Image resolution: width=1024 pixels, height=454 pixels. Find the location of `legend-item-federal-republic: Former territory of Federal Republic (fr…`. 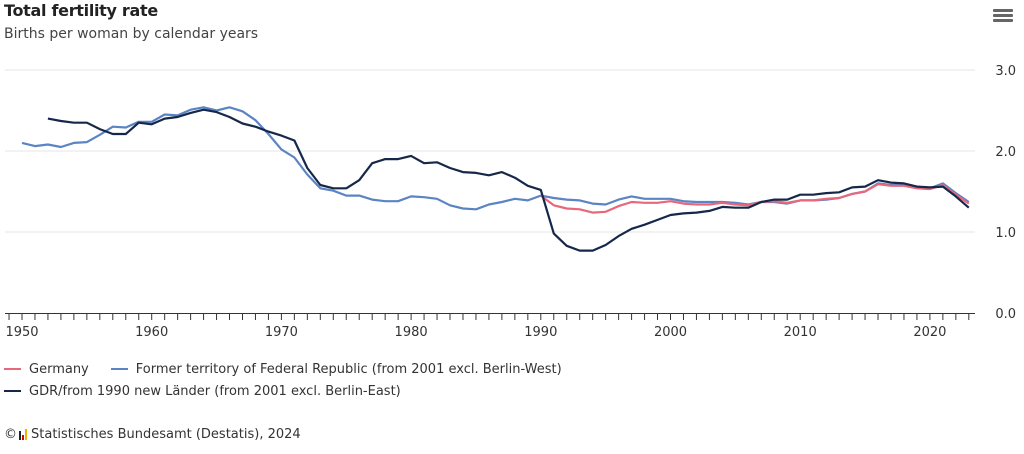

legend-item-federal-republic: Former territory of Federal Republic (fr… is located at coordinates (336, 369).